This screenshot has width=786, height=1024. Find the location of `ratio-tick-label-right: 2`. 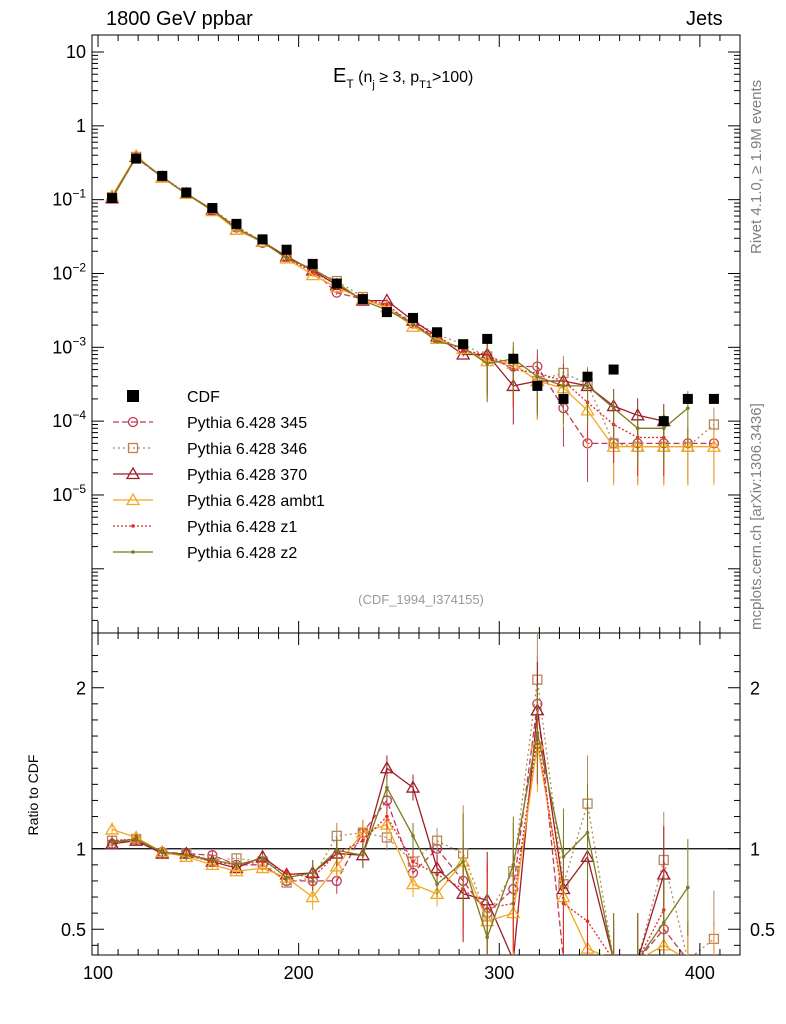

ratio-tick-label-right: 2 is located at coordinates (755, 689).